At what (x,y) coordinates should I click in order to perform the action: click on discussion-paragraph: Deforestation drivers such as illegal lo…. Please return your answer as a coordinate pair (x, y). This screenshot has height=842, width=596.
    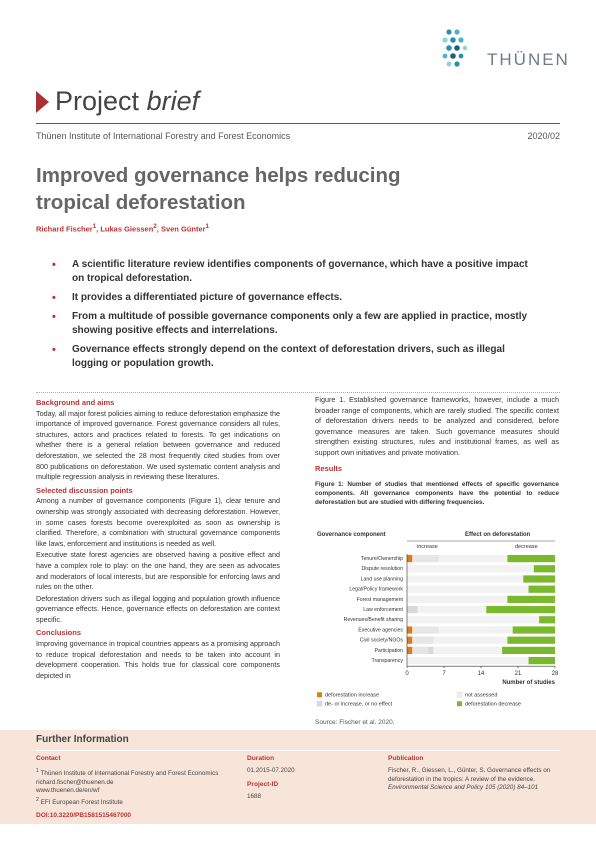
    Looking at the image, I should click on (158, 608).